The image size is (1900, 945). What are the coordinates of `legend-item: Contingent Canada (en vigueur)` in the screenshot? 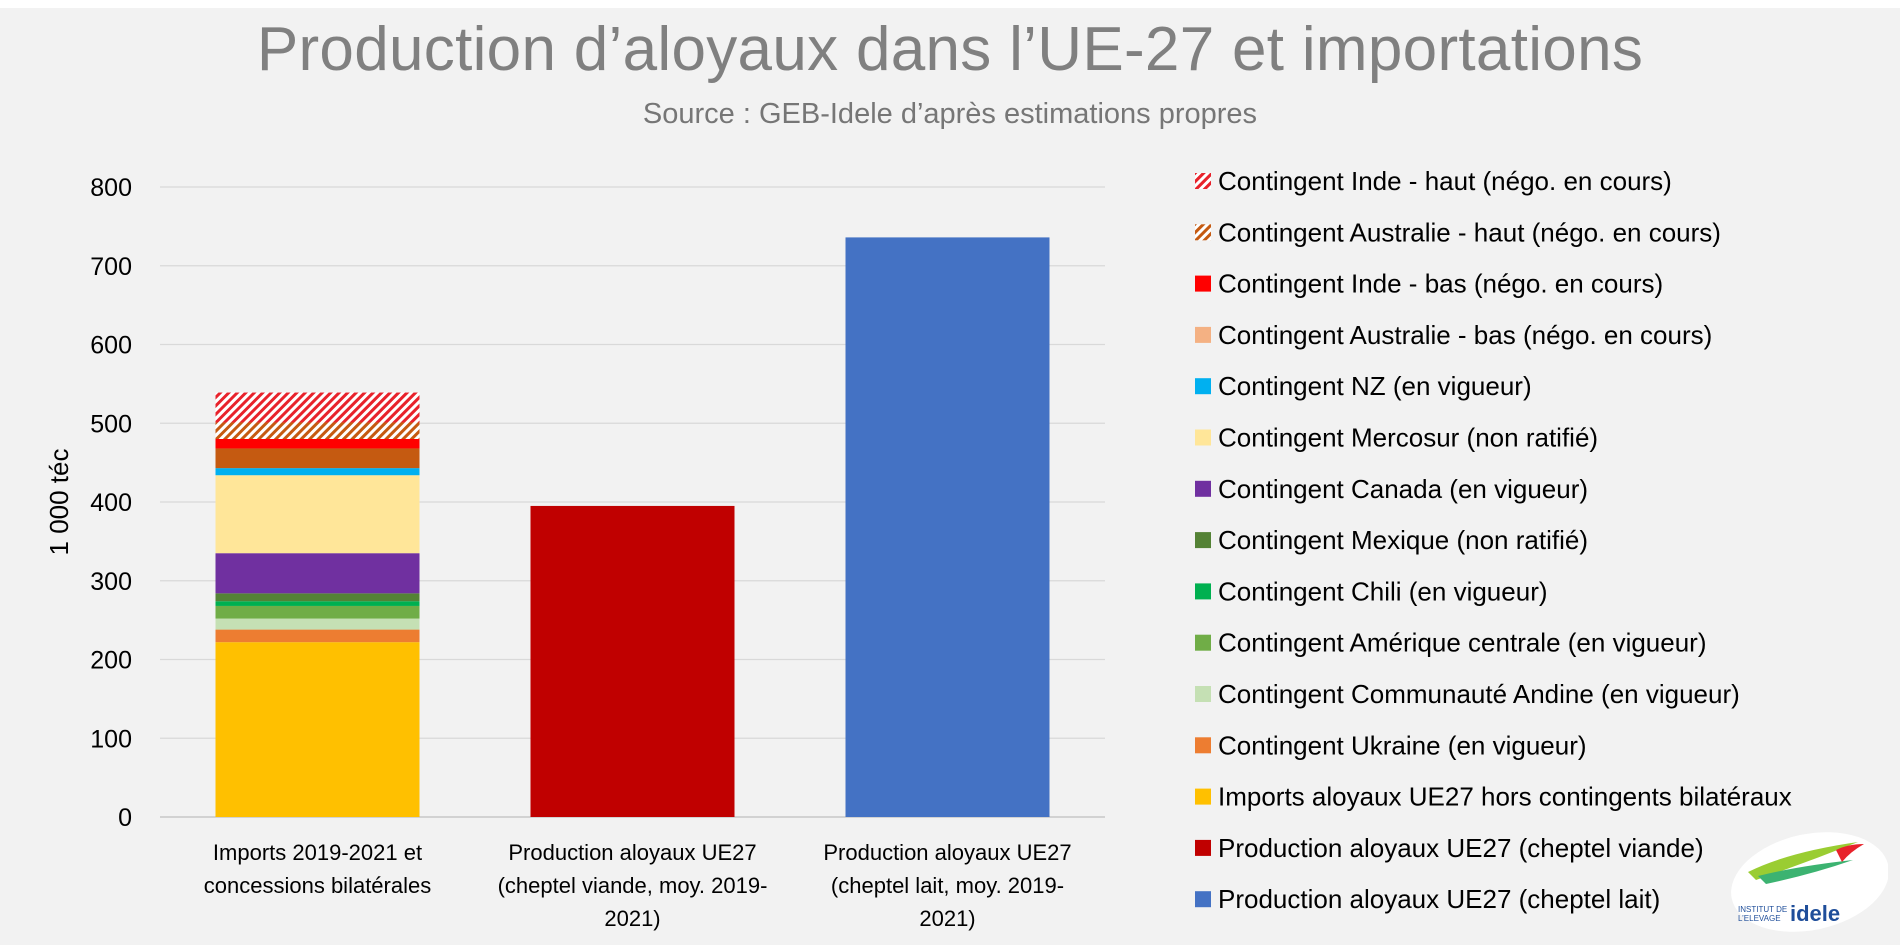 It's located at (1391, 489).